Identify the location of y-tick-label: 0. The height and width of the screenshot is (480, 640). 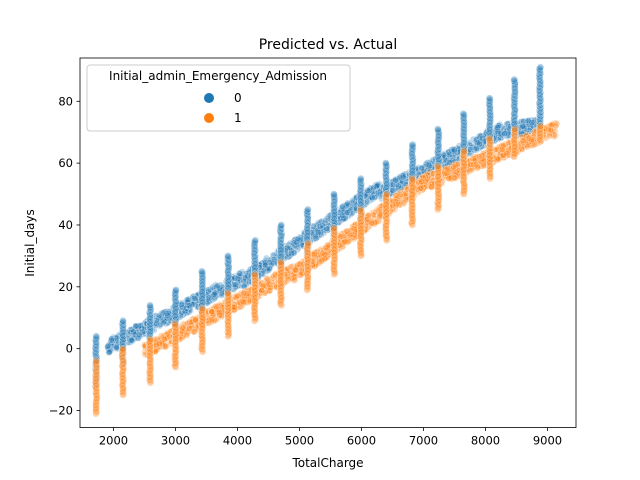
(69, 349).